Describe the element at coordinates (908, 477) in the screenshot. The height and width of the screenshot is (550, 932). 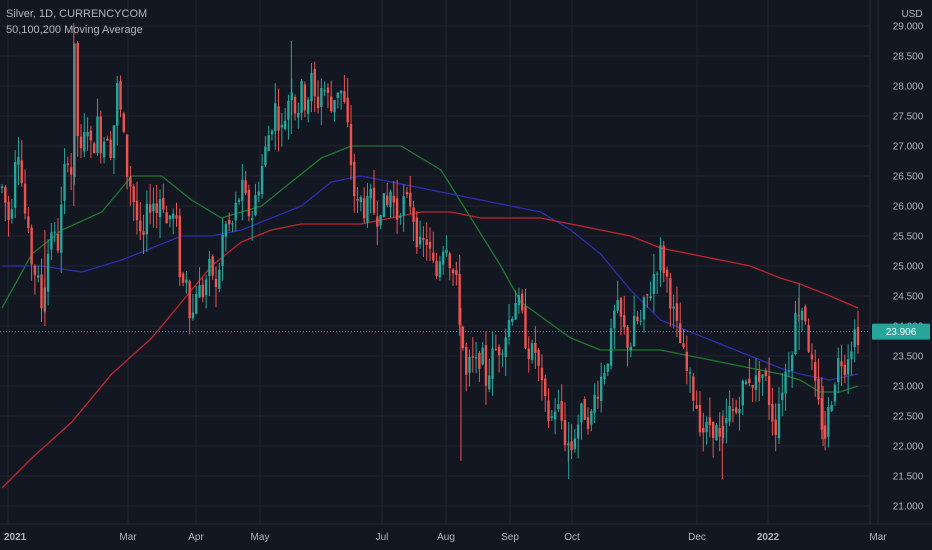
I see `price-tick-label: 21.500` at that location.